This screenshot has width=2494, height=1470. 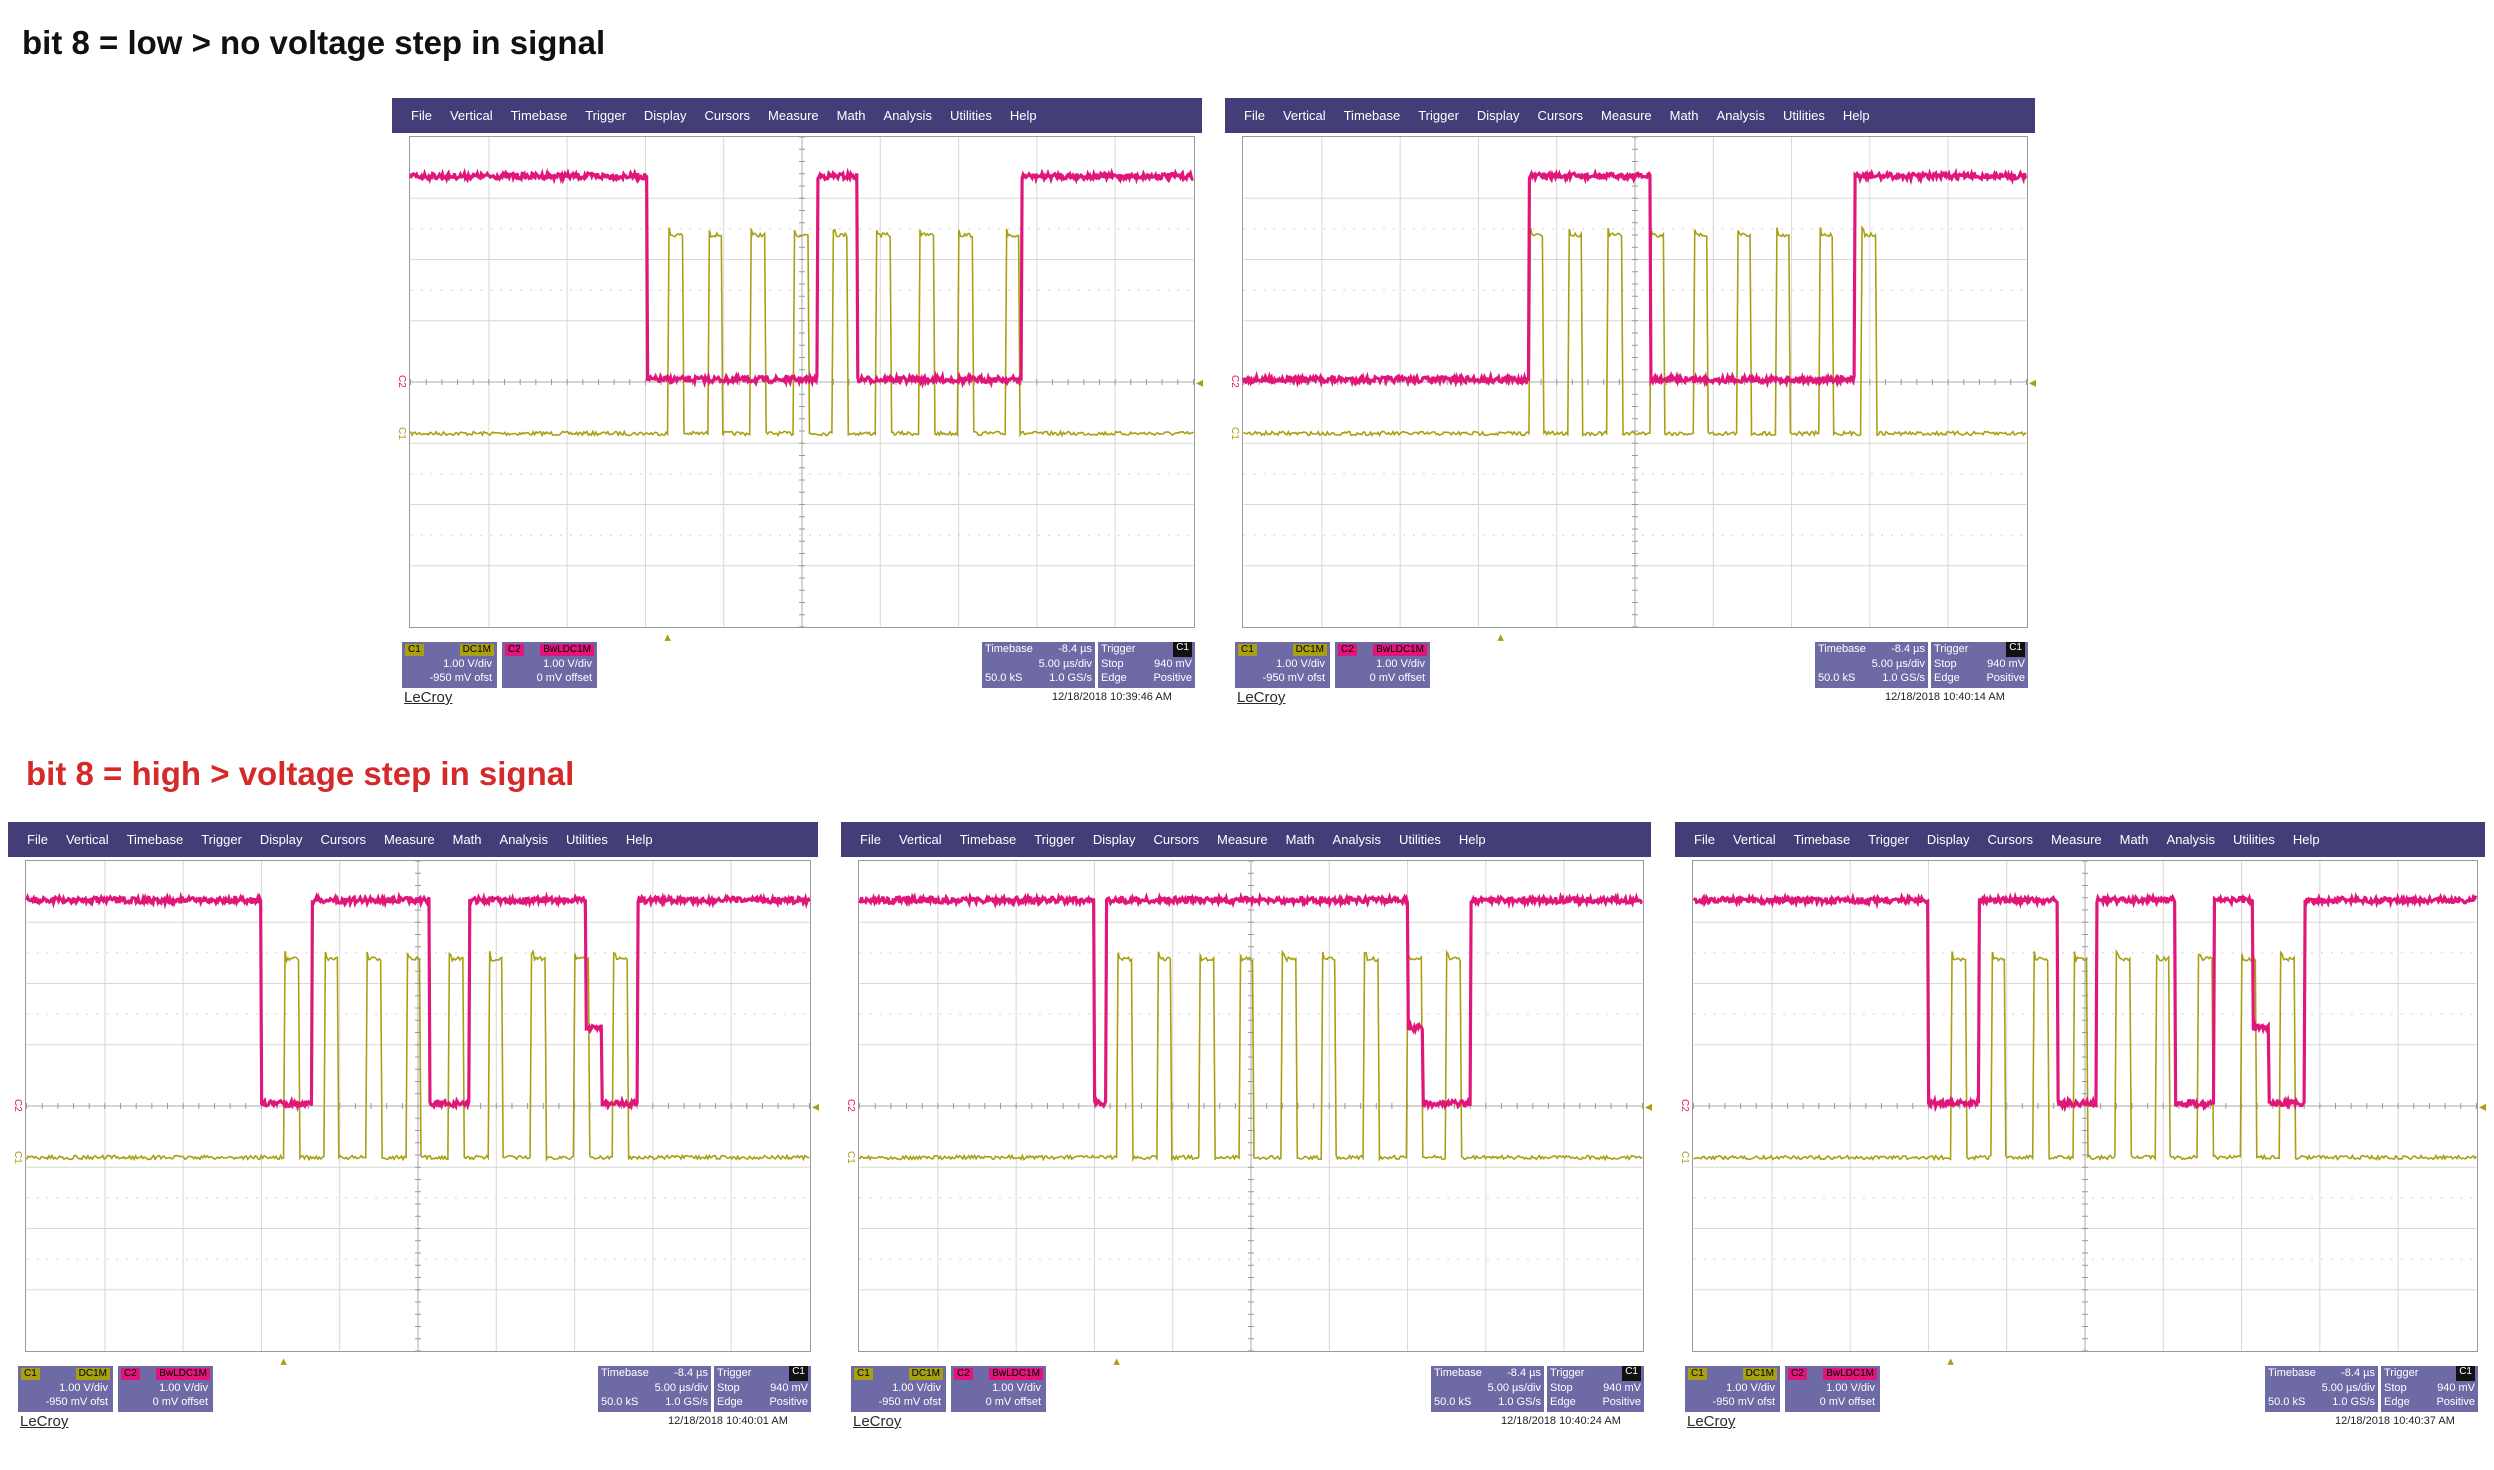 What do you see at coordinates (418, 1001) in the screenshot?
I see `channel2-trace` at bounding box center [418, 1001].